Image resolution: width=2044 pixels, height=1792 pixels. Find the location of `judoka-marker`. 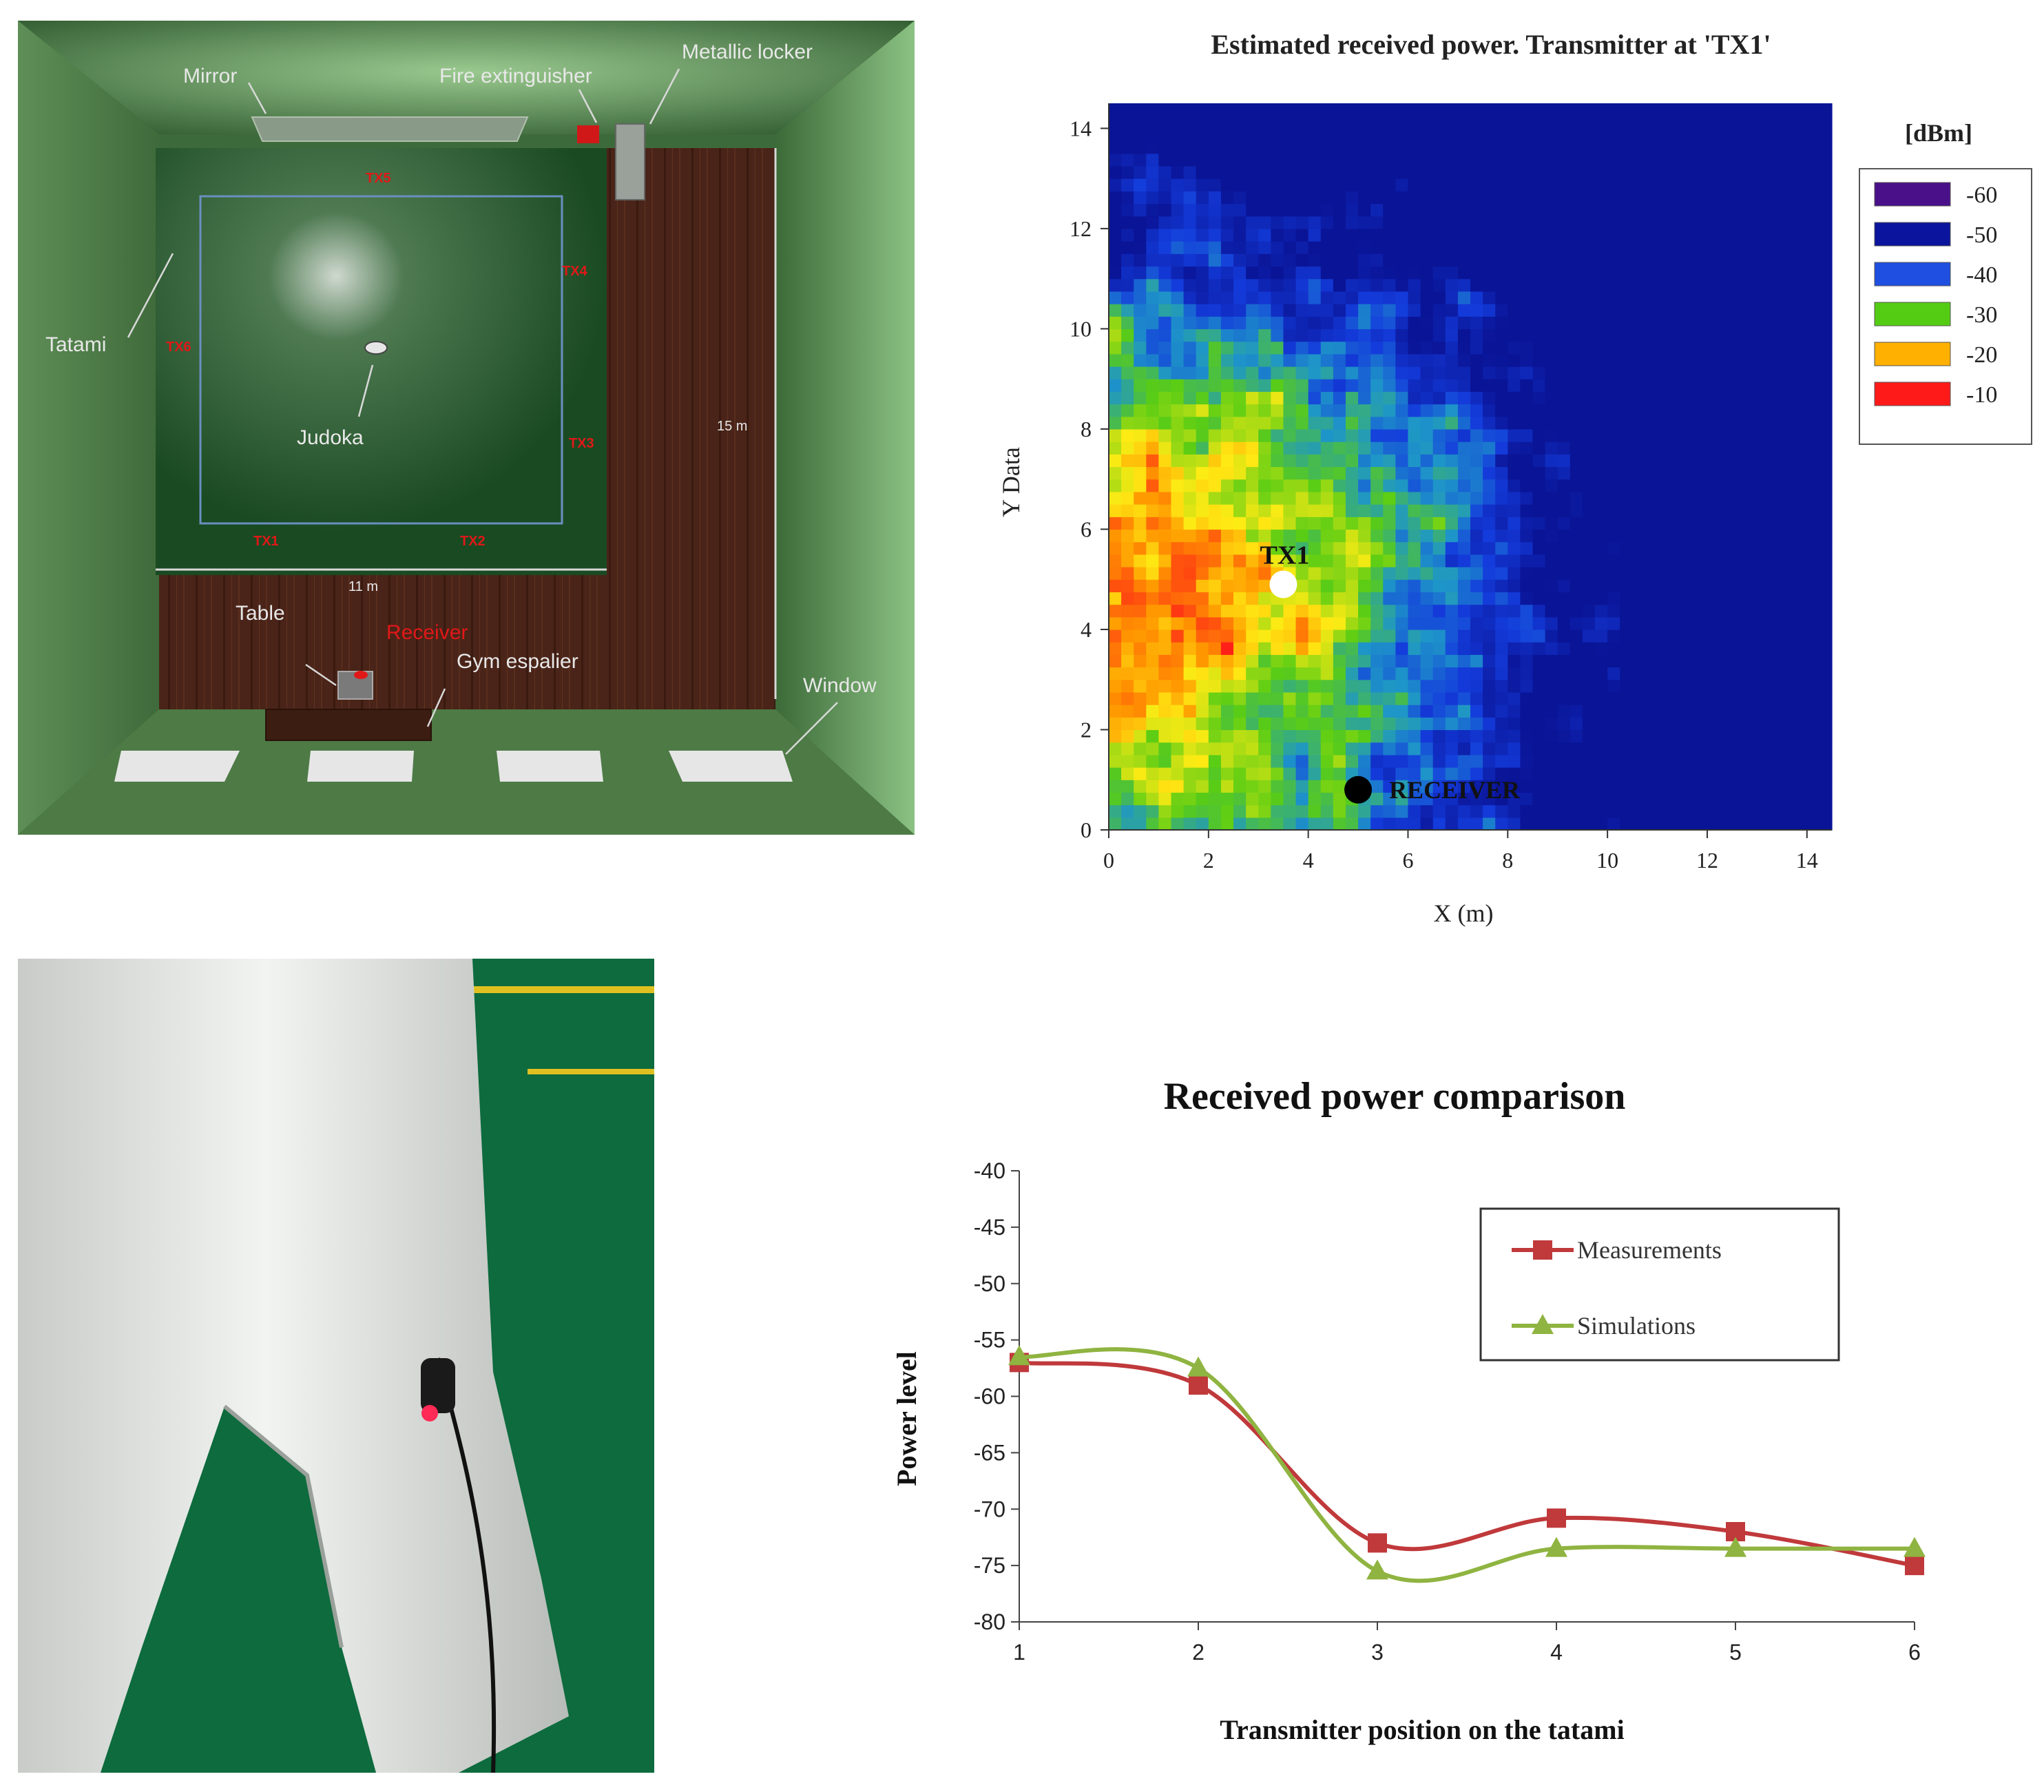

judoka-marker is located at coordinates (376, 348).